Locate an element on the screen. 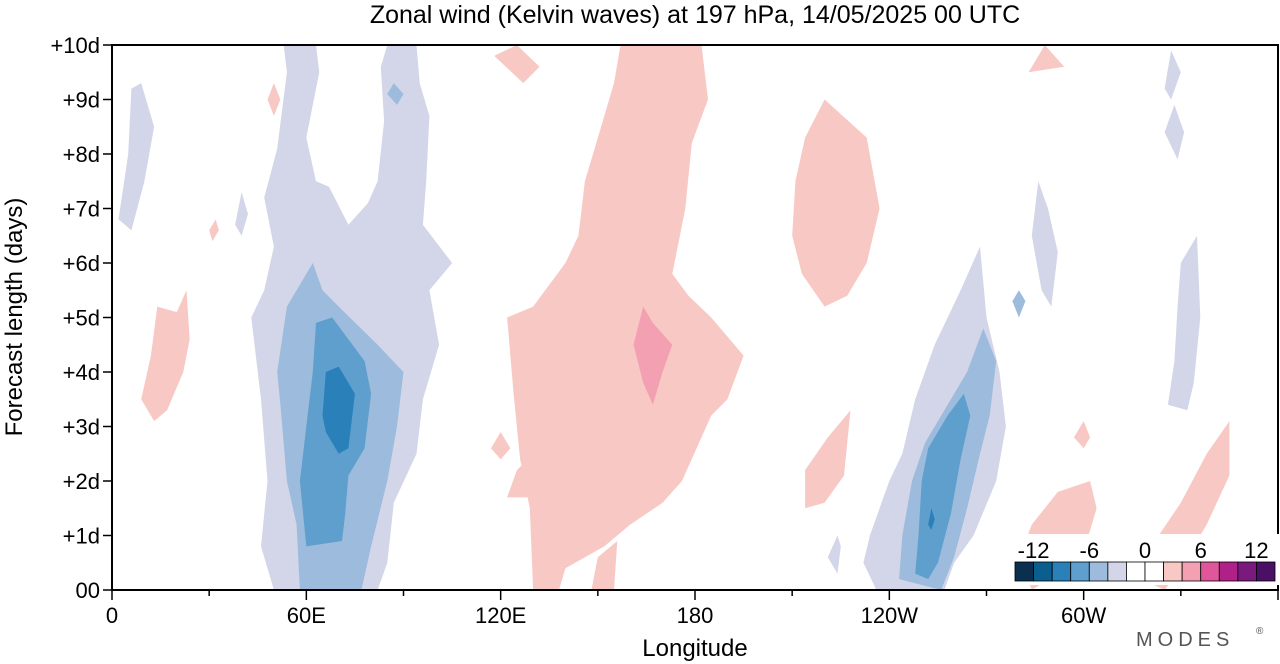 This screenshot has height=664, width=1280. y-tick-label: +4d is located at coordinates (81, 372).